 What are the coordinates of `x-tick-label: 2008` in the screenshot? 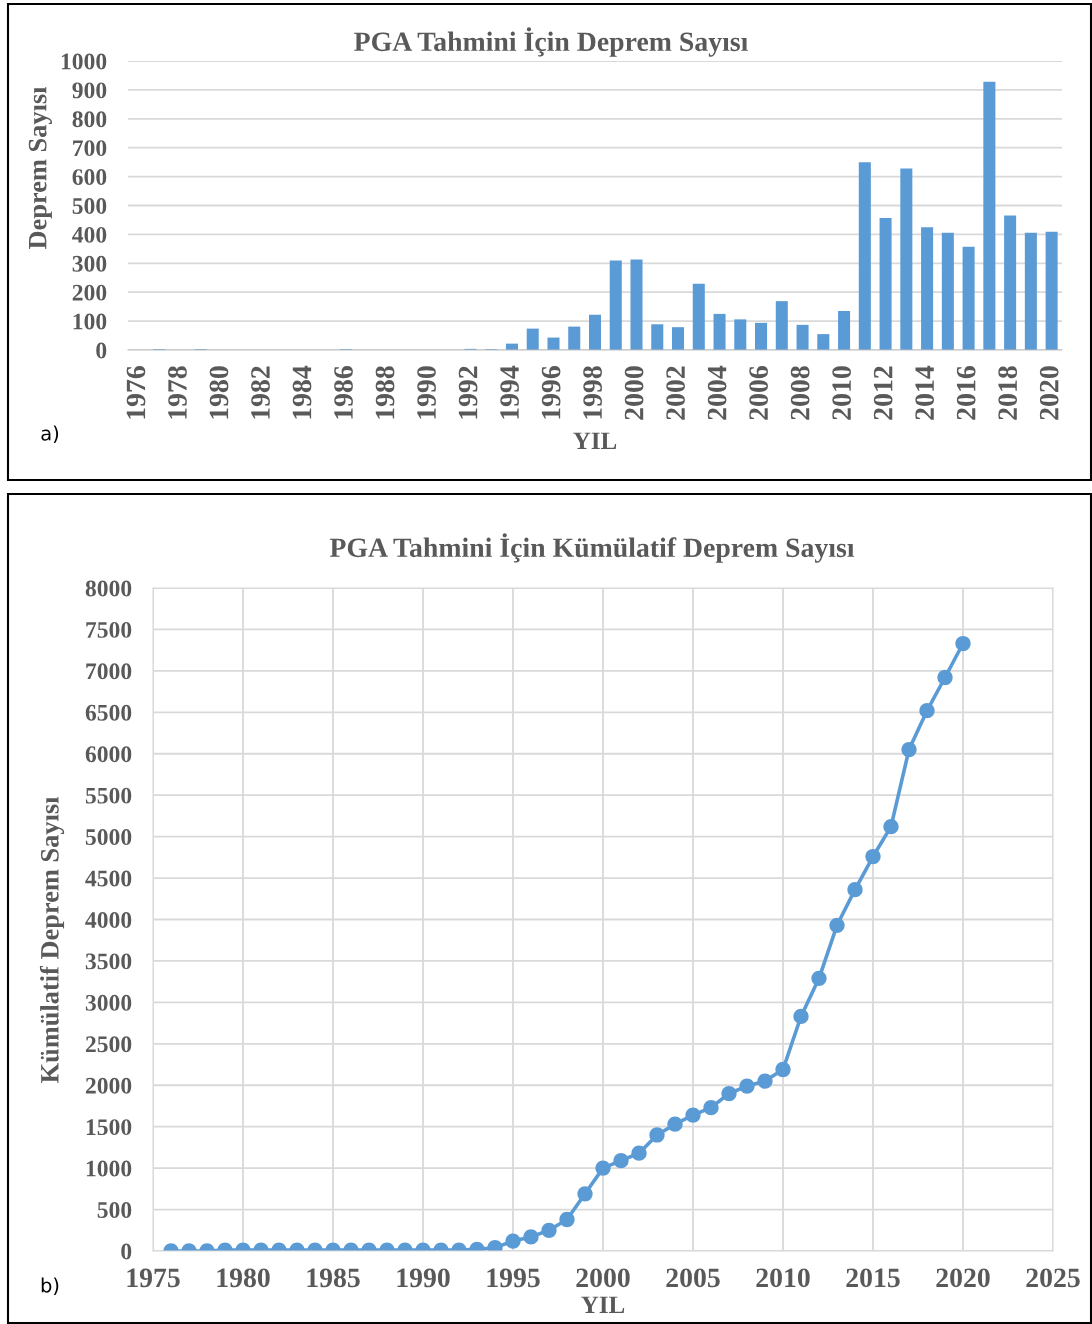 It's located at (800, 393).